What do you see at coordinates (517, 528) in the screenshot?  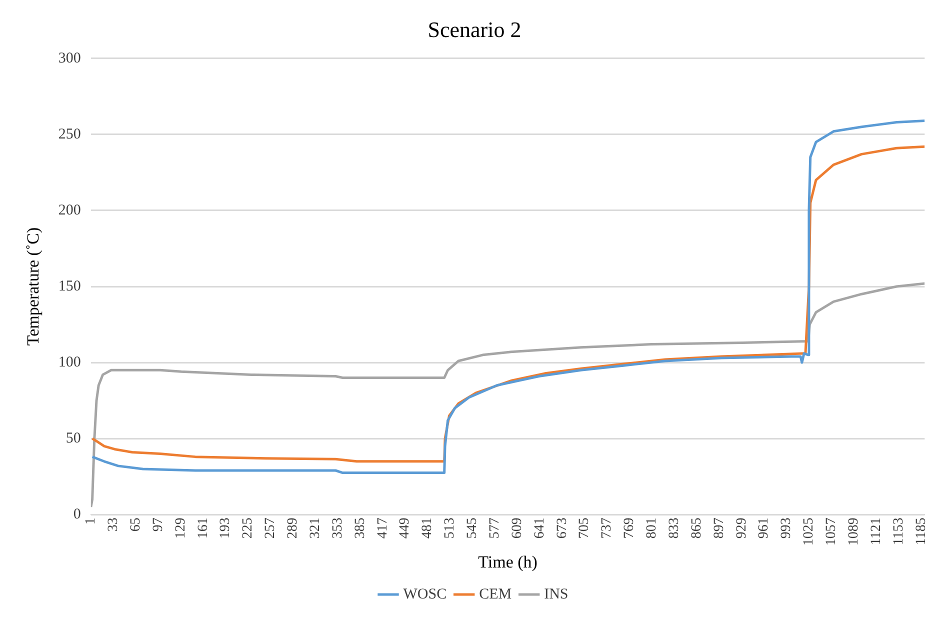 I see `x-tick-label: 609` at bounding box center [517, 528].